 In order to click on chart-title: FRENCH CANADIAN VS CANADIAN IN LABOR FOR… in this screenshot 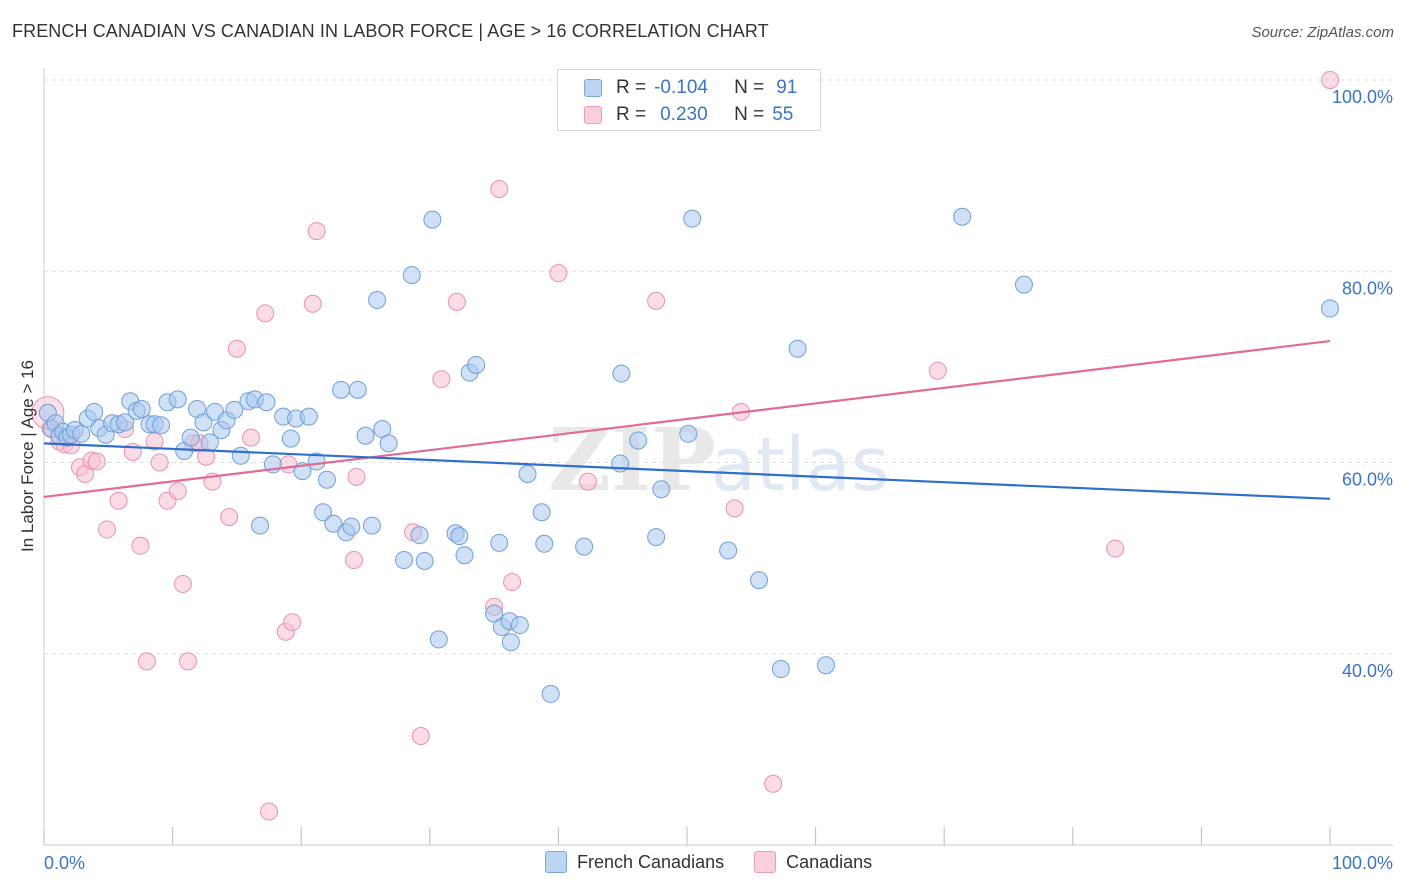, I will do `click(390, 31)`.